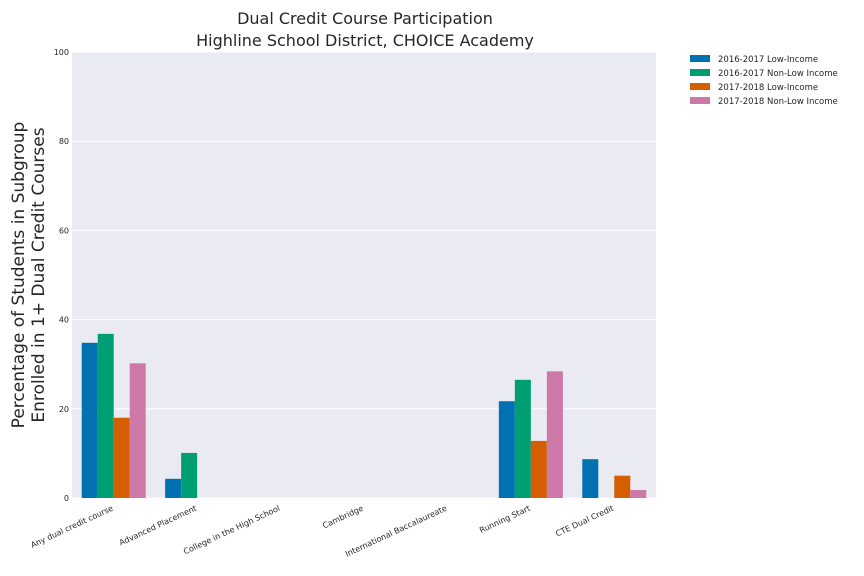 The image size is (864, 576). What do you see at coordinates (158, 526) in the screenshot?
I see `x-tick-label: Advanced Placement` at bounding box center [158, 526].